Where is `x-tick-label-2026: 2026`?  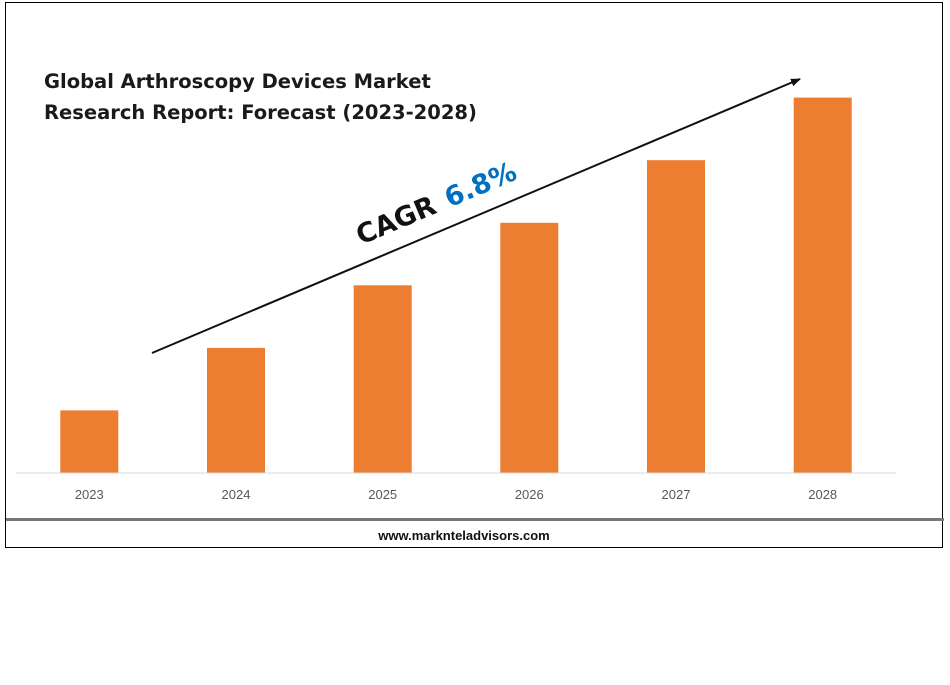
x-tick-label-2026: 2026 is located at coordinates (529, 494).